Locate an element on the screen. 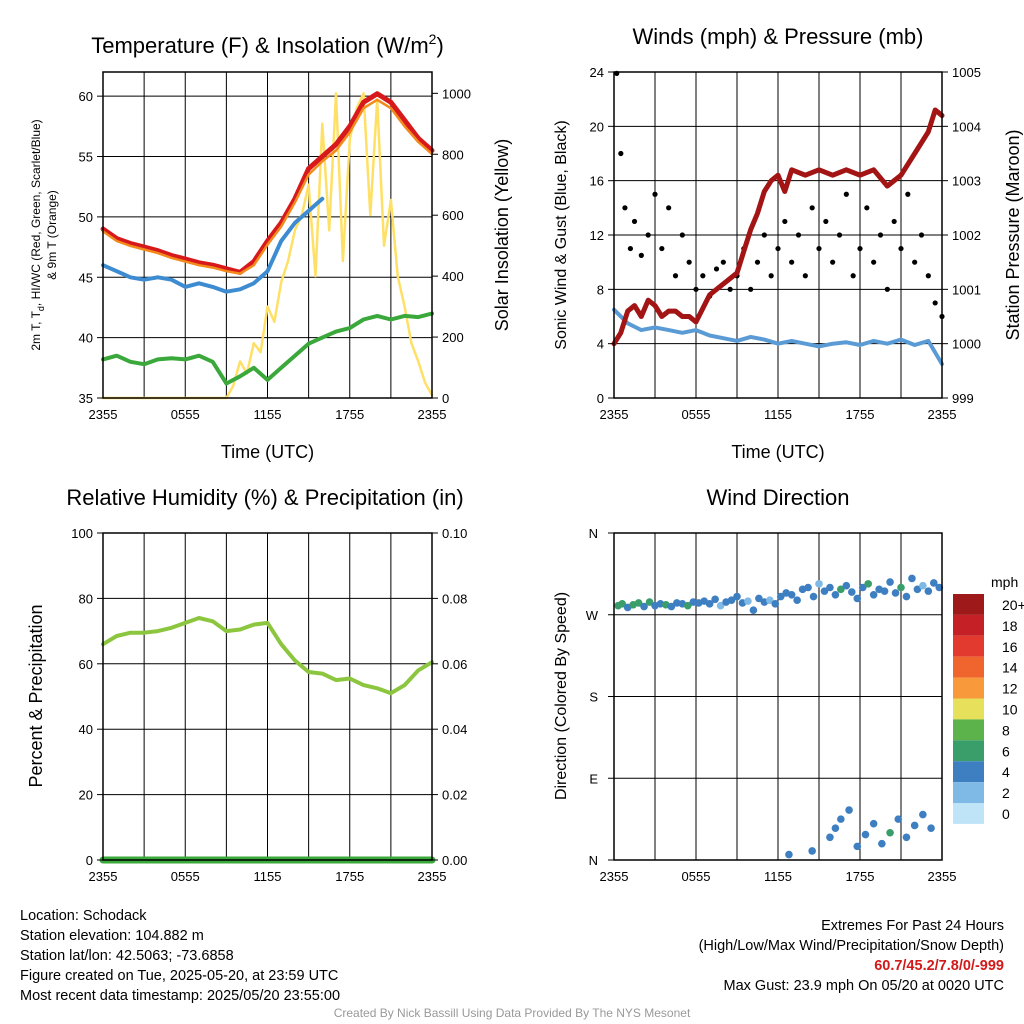 This screenshot has width=1024, height=1024. y2-tick-label: 1000 is located at coordinates (456, 93).